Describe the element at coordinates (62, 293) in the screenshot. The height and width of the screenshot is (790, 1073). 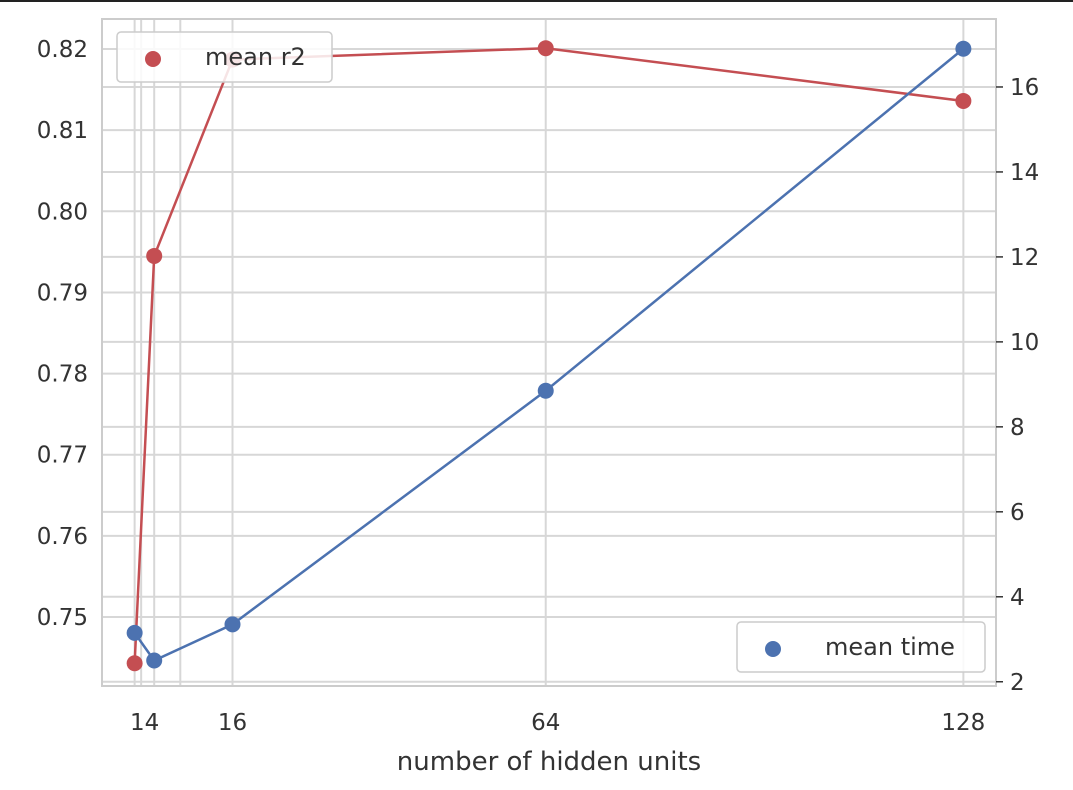
I see `y-left-tick-label: 0.79` at that location.